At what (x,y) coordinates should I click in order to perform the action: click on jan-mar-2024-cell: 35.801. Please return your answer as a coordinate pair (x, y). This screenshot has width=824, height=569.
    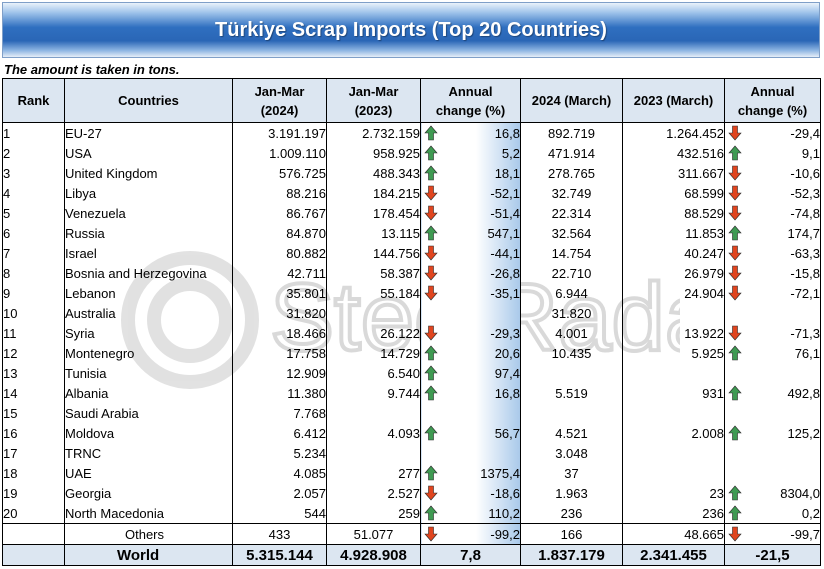
    Looking at the image, I should click on (279, 293).